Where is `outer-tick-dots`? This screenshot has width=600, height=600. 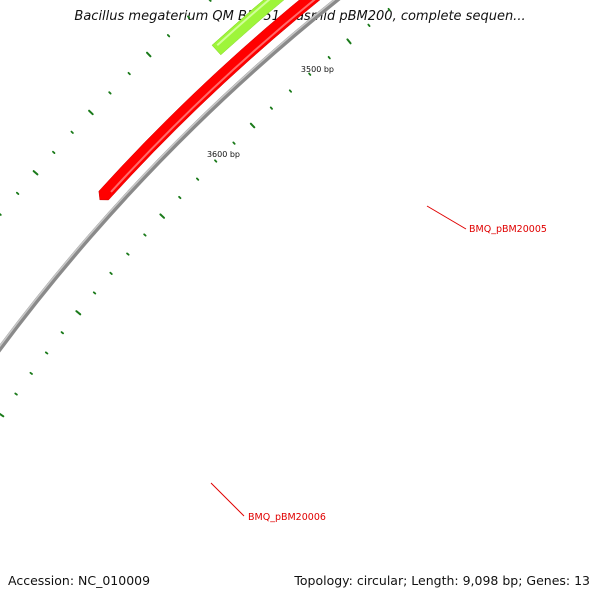
outer-tick-dots is located at coordinates (106, 108).